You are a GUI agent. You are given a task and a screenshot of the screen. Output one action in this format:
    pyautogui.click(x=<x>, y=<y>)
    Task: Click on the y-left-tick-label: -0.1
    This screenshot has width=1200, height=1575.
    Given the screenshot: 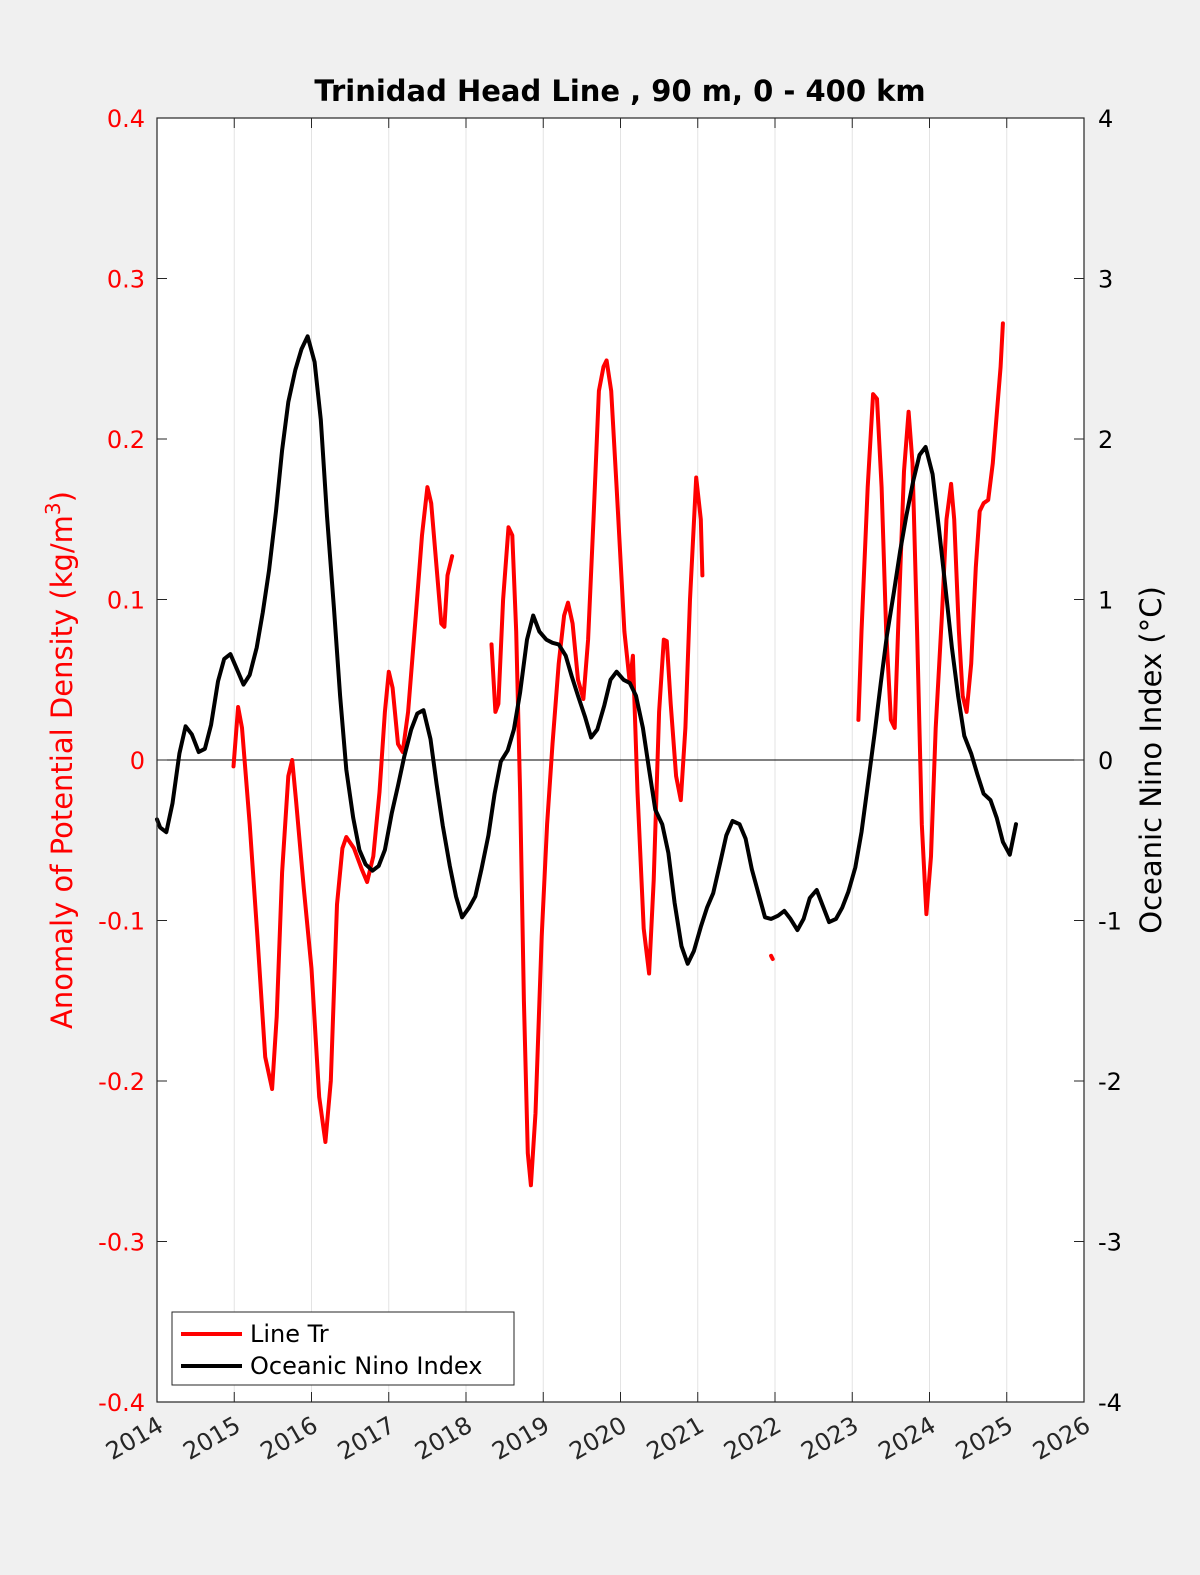 What is the action you would take?
    pyautogui.click(x=121, y=922)
    